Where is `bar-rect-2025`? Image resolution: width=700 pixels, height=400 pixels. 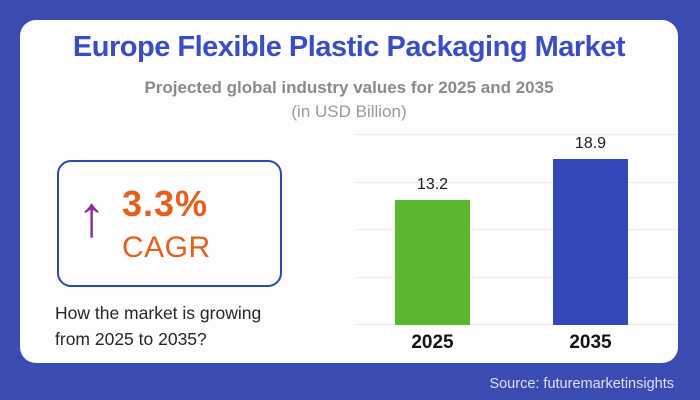
bar-rect-2025 is located at coordinates (432, 262).